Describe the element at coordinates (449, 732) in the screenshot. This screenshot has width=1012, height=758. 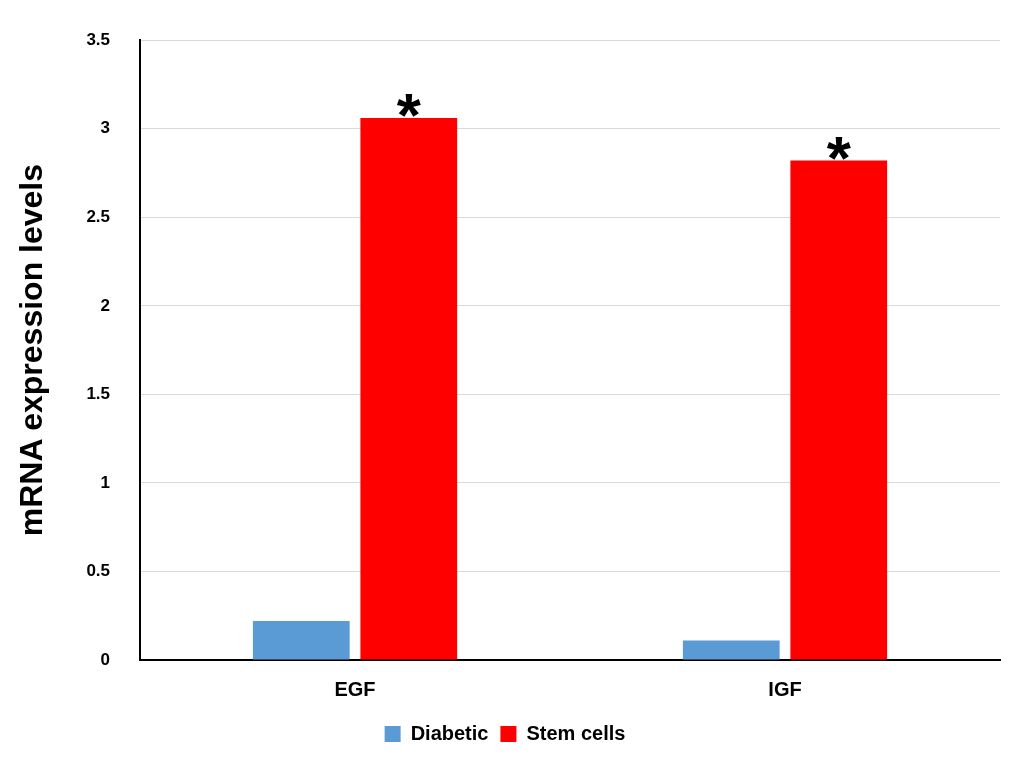
I see `legend-label: Diabetic` at that location.